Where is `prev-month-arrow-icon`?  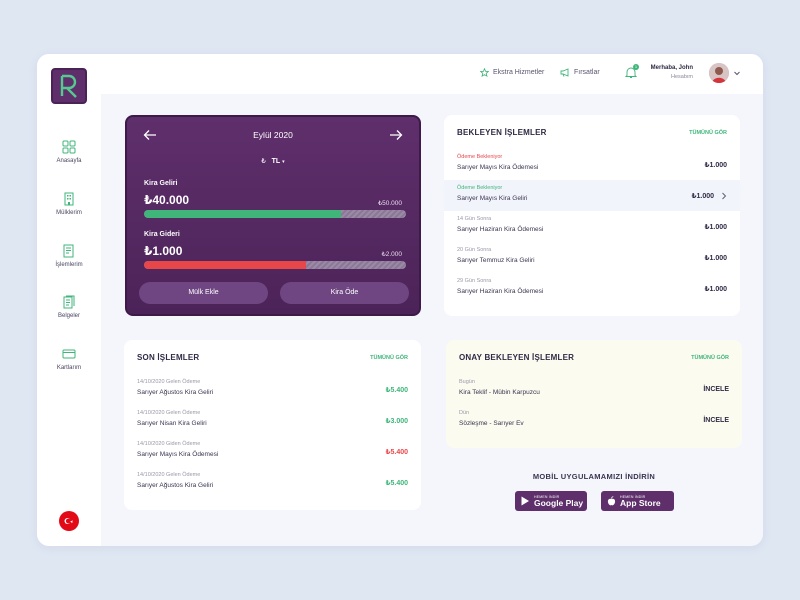
prev-month-arrow-icon is located at coordinates (150, 135).